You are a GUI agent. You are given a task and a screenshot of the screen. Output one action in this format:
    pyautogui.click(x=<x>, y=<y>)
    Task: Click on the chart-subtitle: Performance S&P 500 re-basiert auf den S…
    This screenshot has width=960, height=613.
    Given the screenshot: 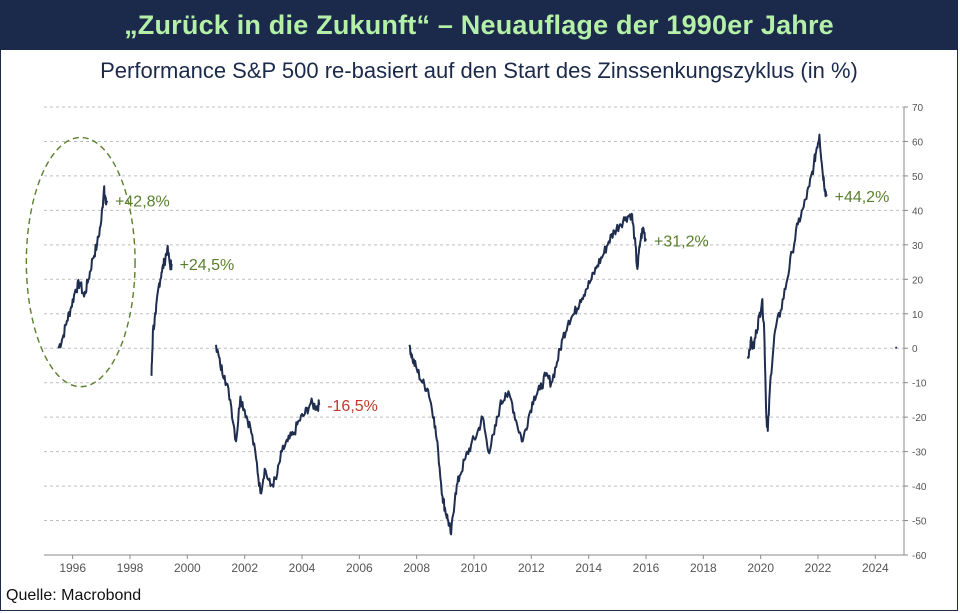 What is the action you would take?
    pyautogui.click(x=479, y=70)
    